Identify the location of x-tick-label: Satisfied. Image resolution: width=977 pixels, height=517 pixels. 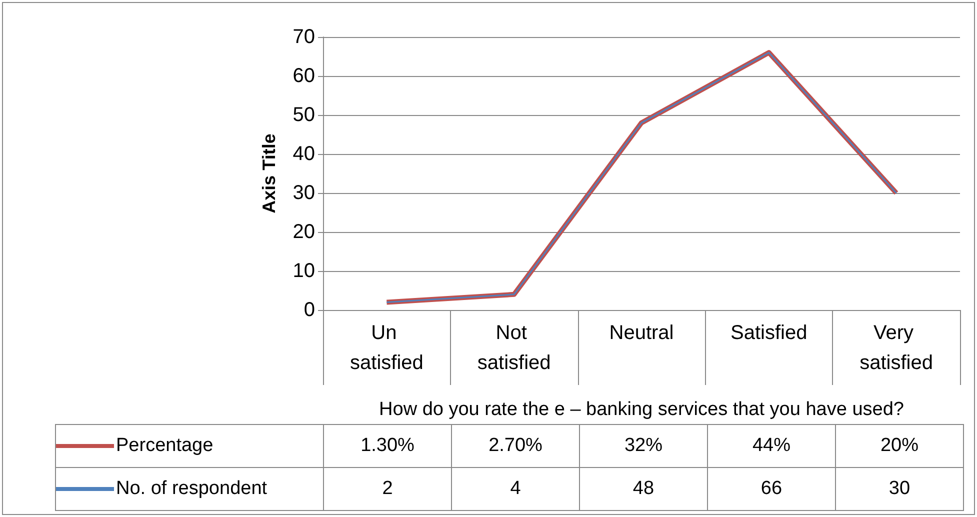
(769, 333).